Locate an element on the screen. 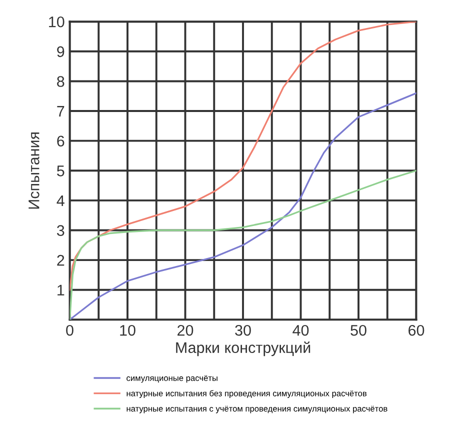 The height and width of the screenshot is (432, 450). y-axis-title: Испытания is located at coordinates (34, 170).